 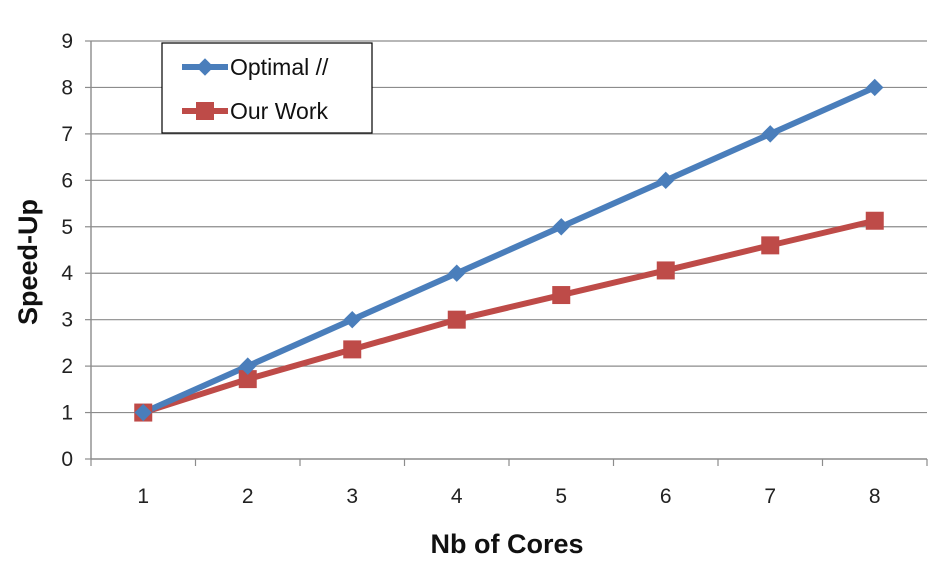 What do you see at coordinates (67, 250) in the screenshot?
I see `y-tick-labels: 0 1 2 3 4 5 6 7 8 9` at bounding box center [67, 250].